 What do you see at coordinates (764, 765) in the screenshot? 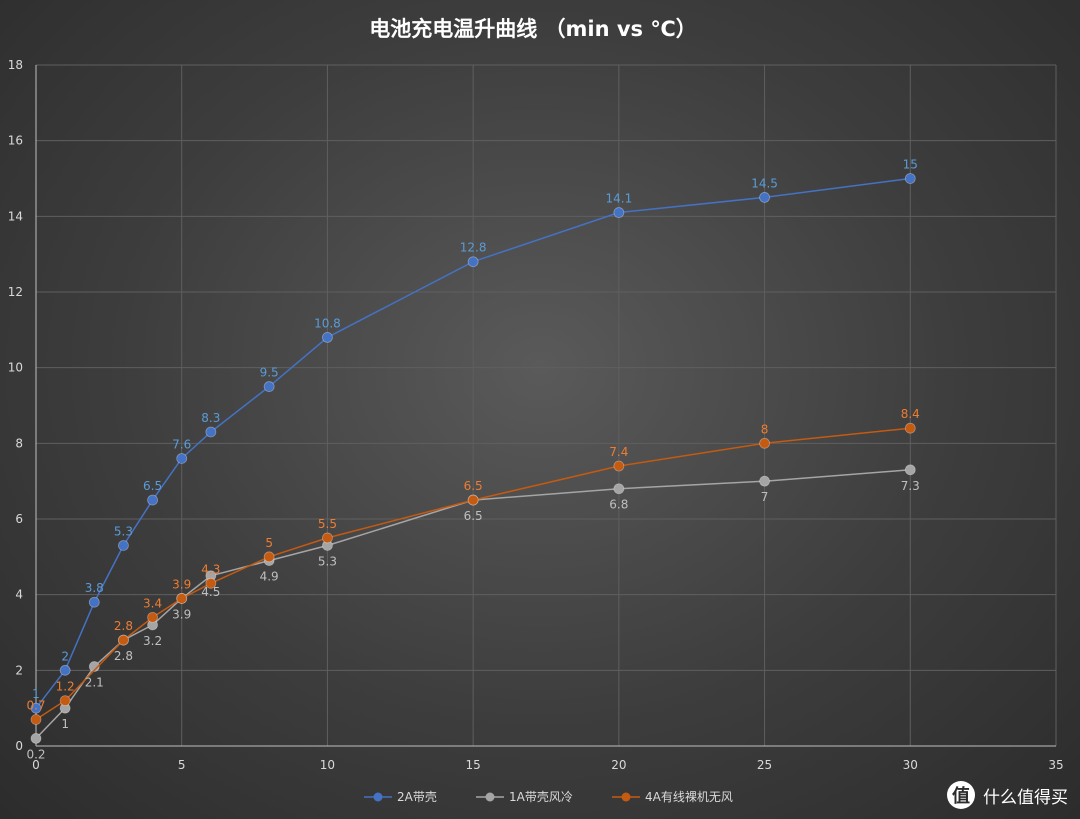
I see `x-tick-label: 25` at bounding box center [764, 765].